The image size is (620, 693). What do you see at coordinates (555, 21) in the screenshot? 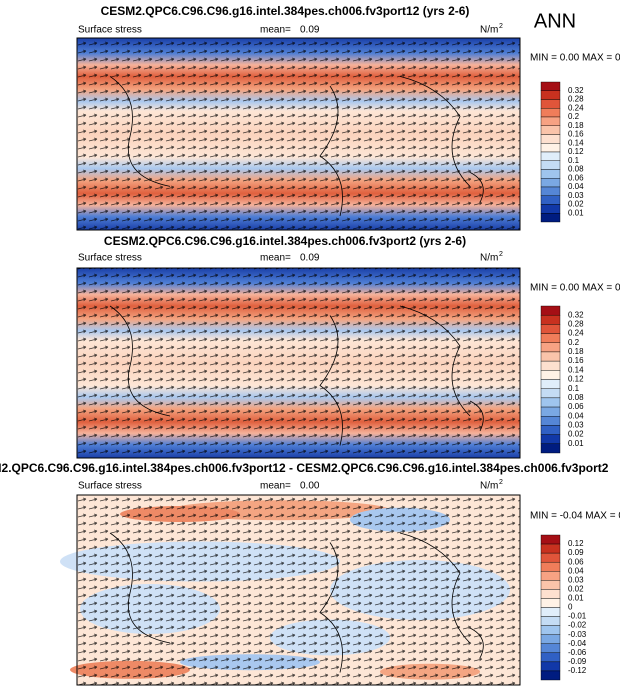
I see `season-label: ANN` at bounding box center [555, 21].